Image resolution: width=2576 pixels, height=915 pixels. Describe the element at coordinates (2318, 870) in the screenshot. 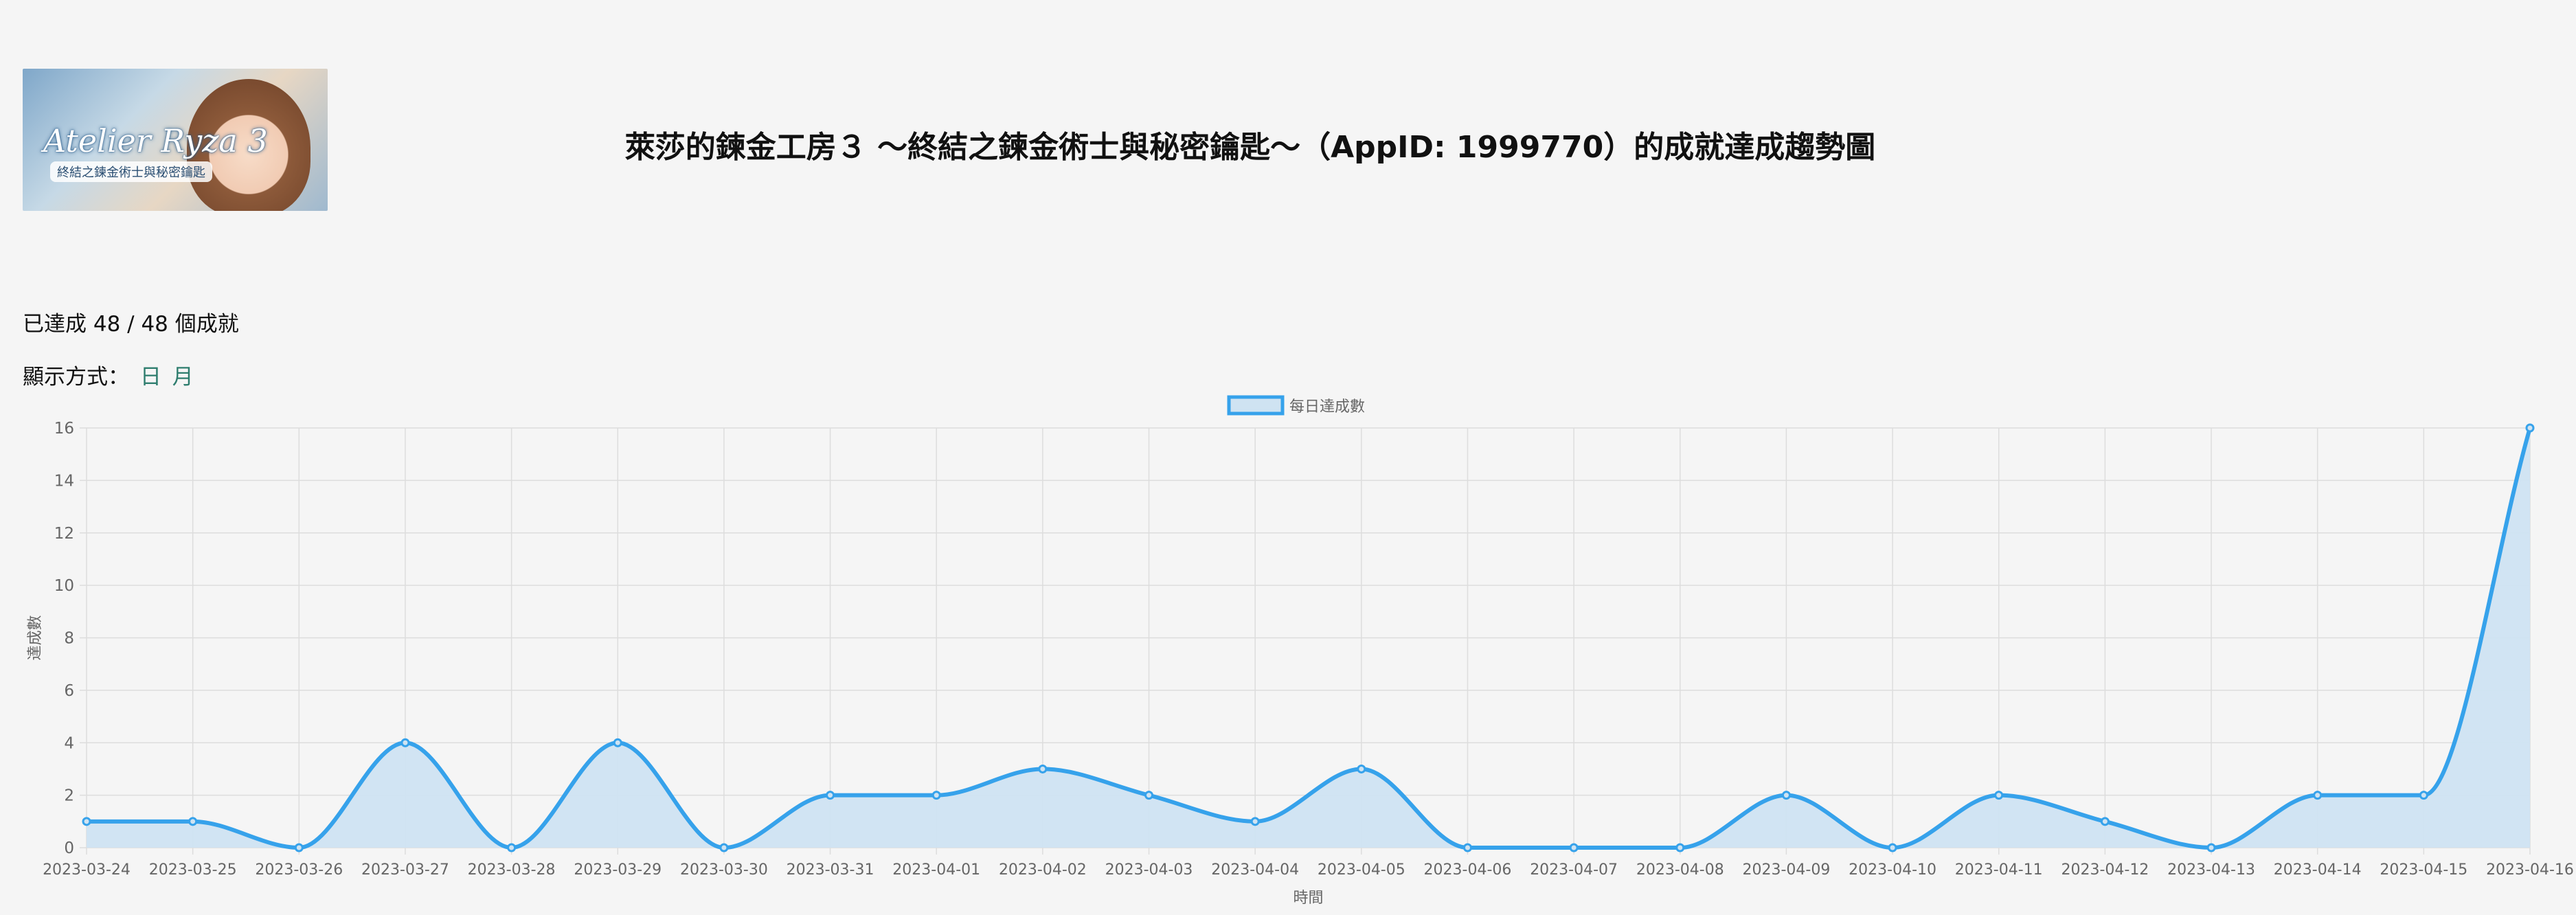

I see `x-tick-label: 2023-04-14` at that location.